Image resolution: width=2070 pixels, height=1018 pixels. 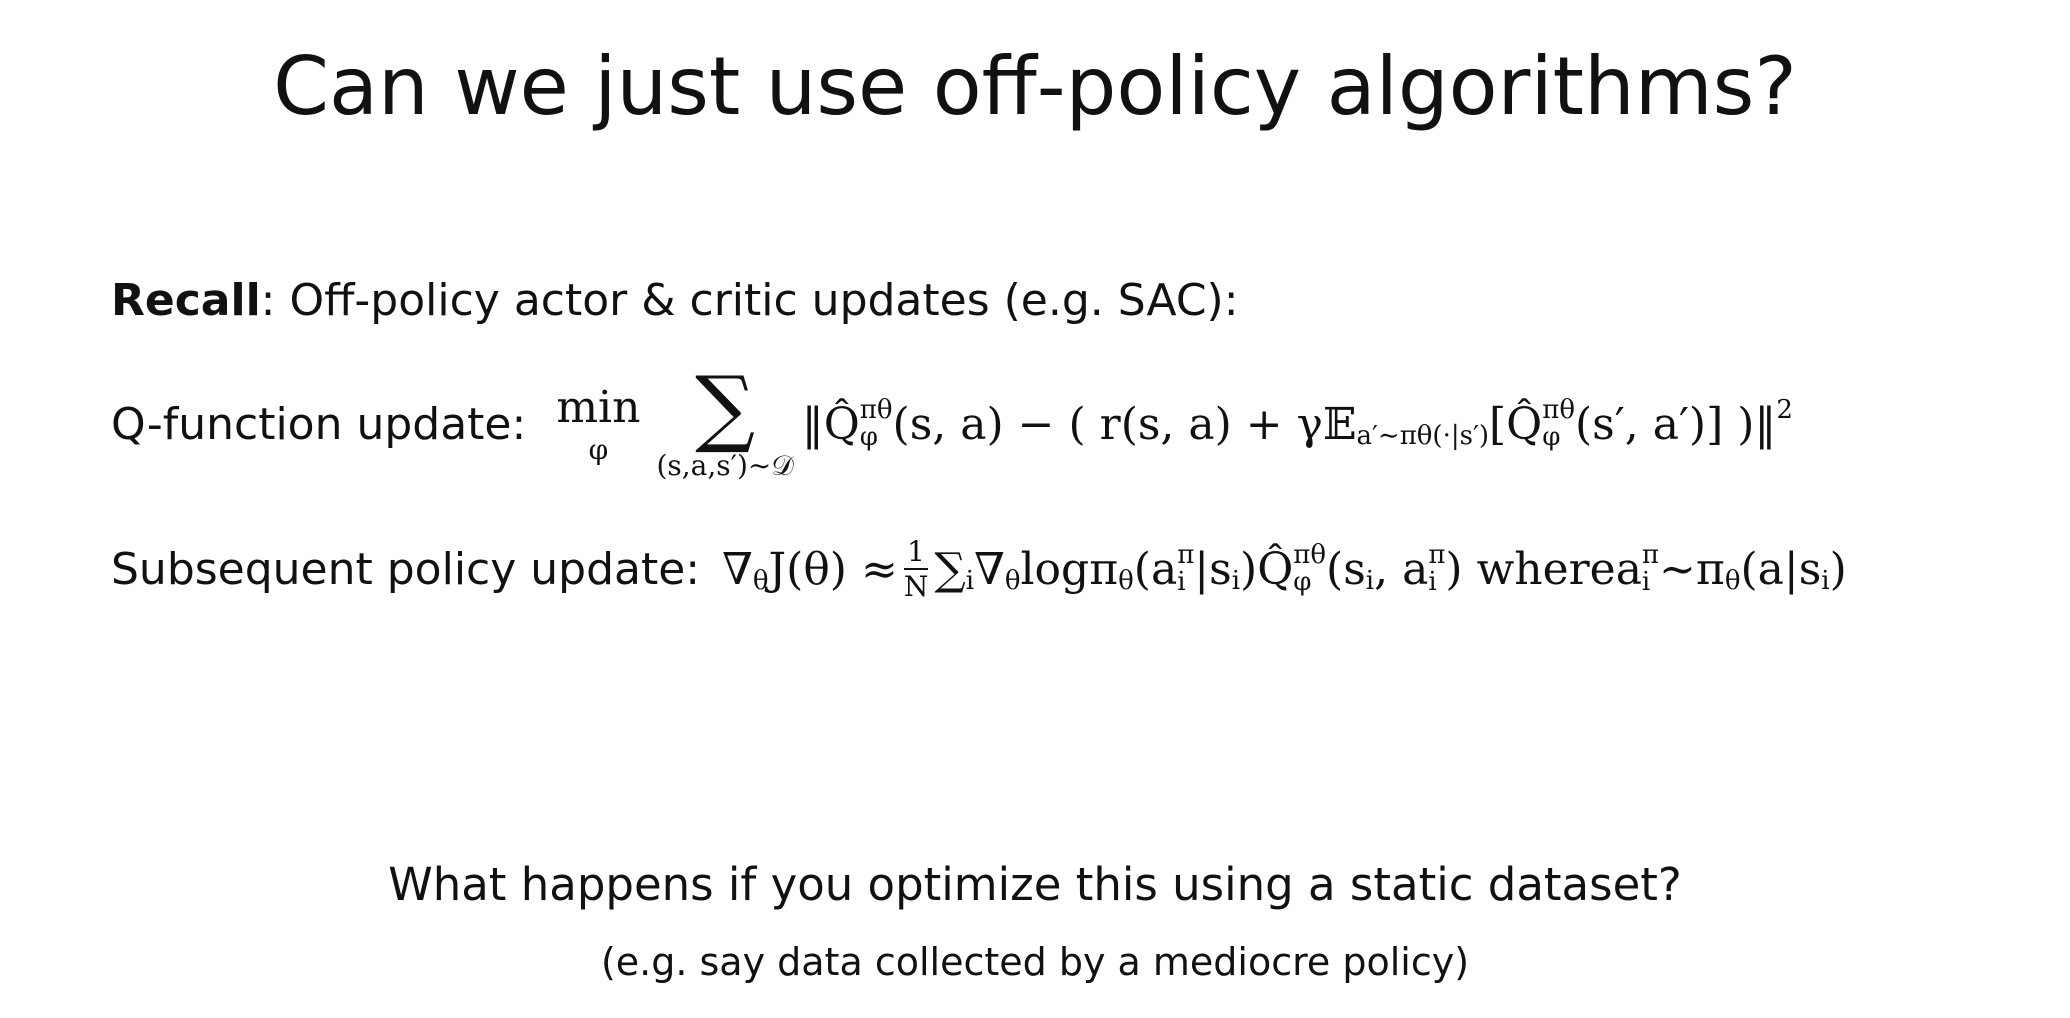 What do you see at coordinates (1035, 86) in the screenshot?
I see `slide-title: Can we just use off-policy algorithms?` at bounding box center [1035, 86].